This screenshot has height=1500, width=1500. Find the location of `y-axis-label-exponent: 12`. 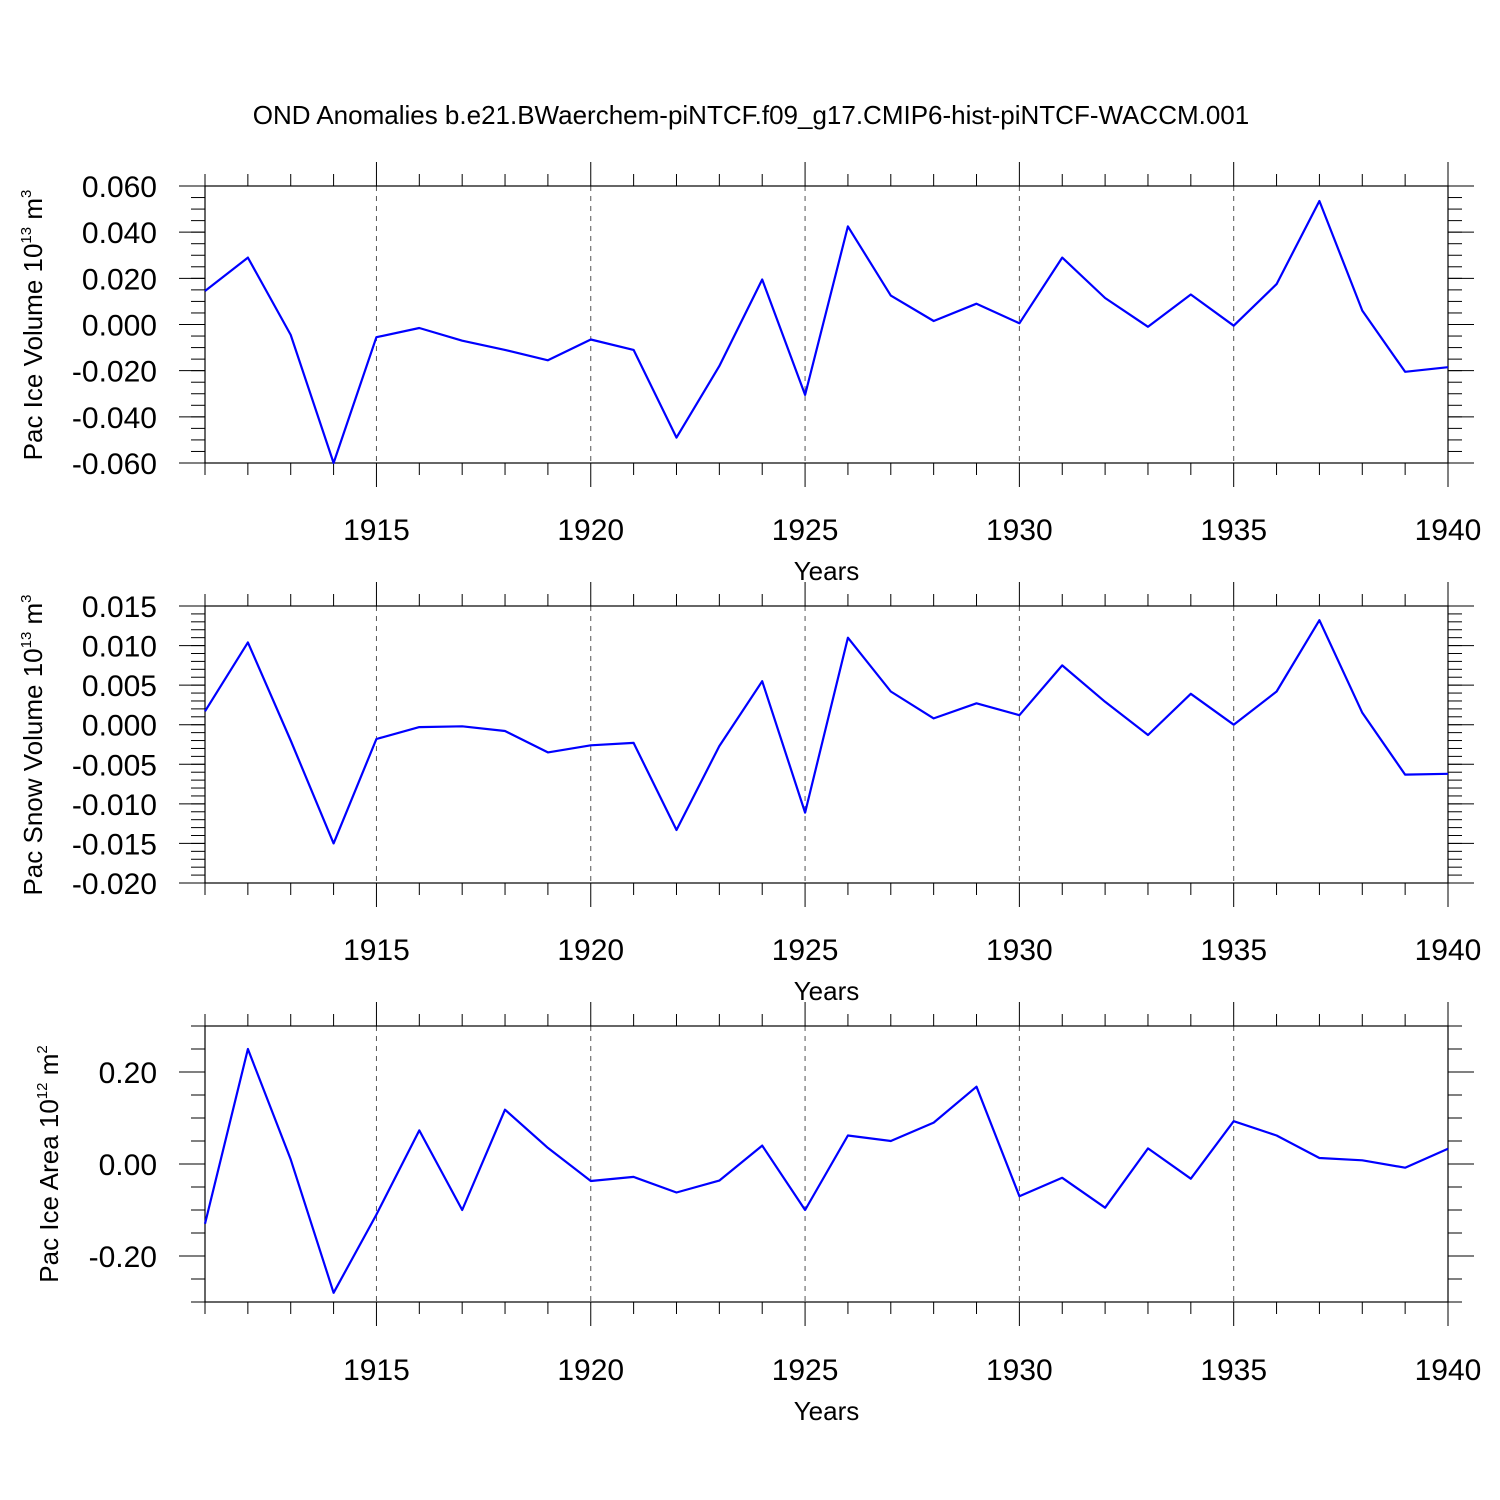

y-axis-label-exponent: 12 is located at coordinates (42, 1090).